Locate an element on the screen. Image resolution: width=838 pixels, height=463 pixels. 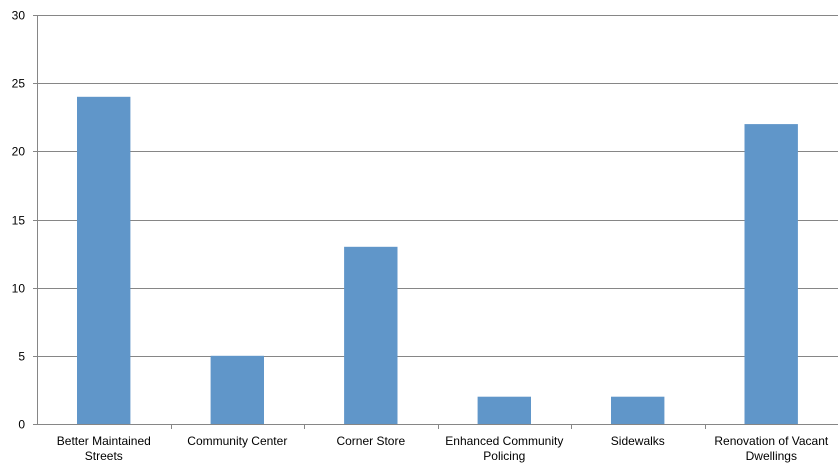
y-tick-label-15: 15 is located at coordinates (19, 221).